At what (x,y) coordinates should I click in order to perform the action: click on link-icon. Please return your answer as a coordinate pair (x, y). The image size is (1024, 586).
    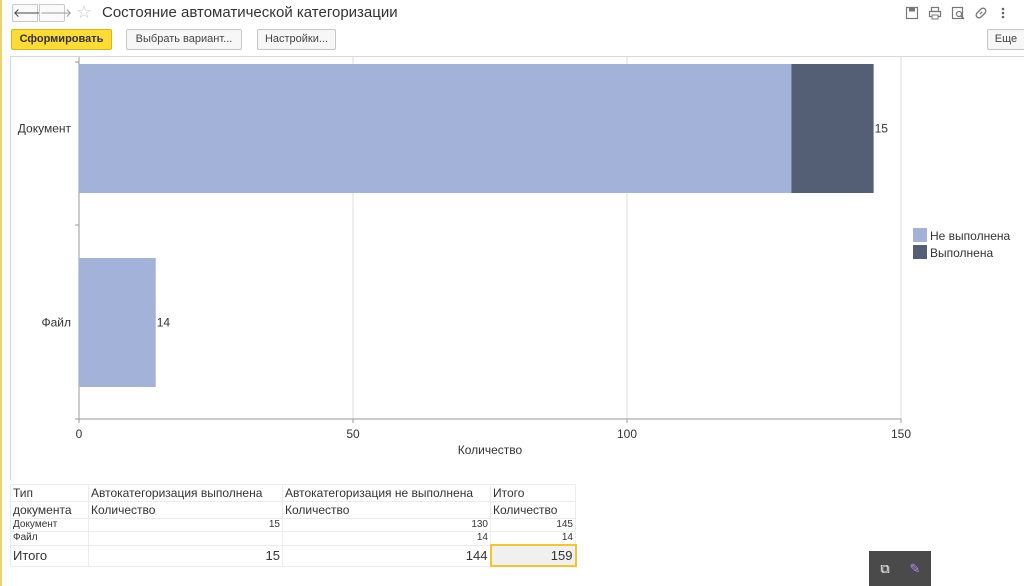
    Looking at the image, I should click on (981, 13).